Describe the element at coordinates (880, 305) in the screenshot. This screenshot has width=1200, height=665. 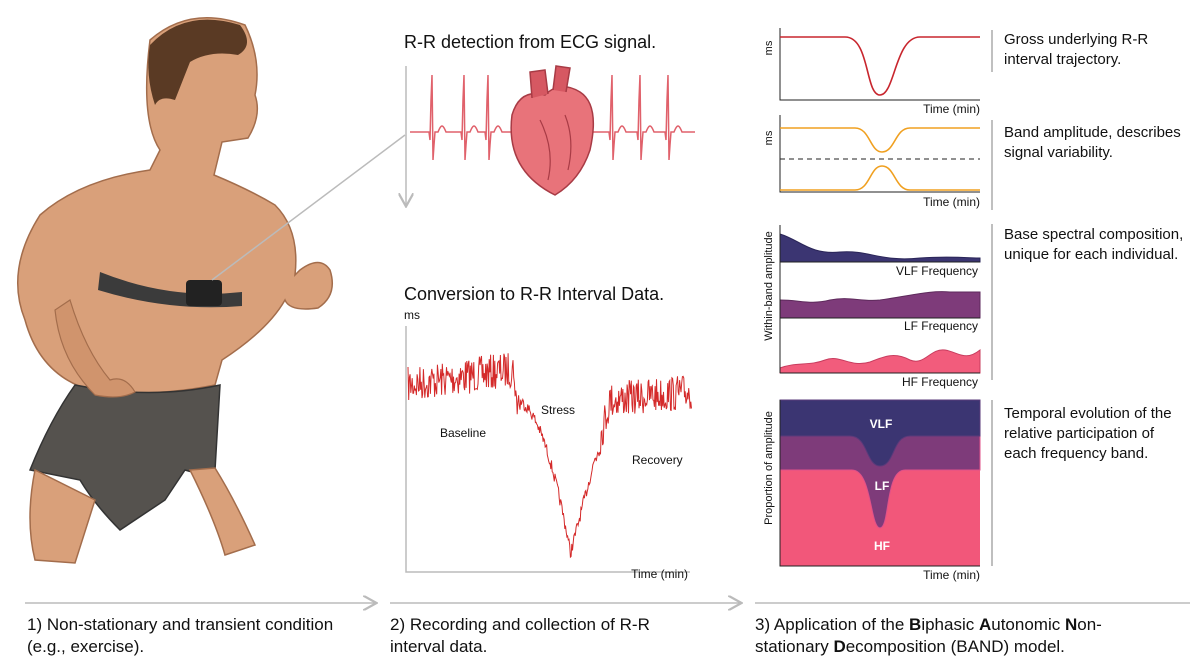
I see `lf-area` at that location.